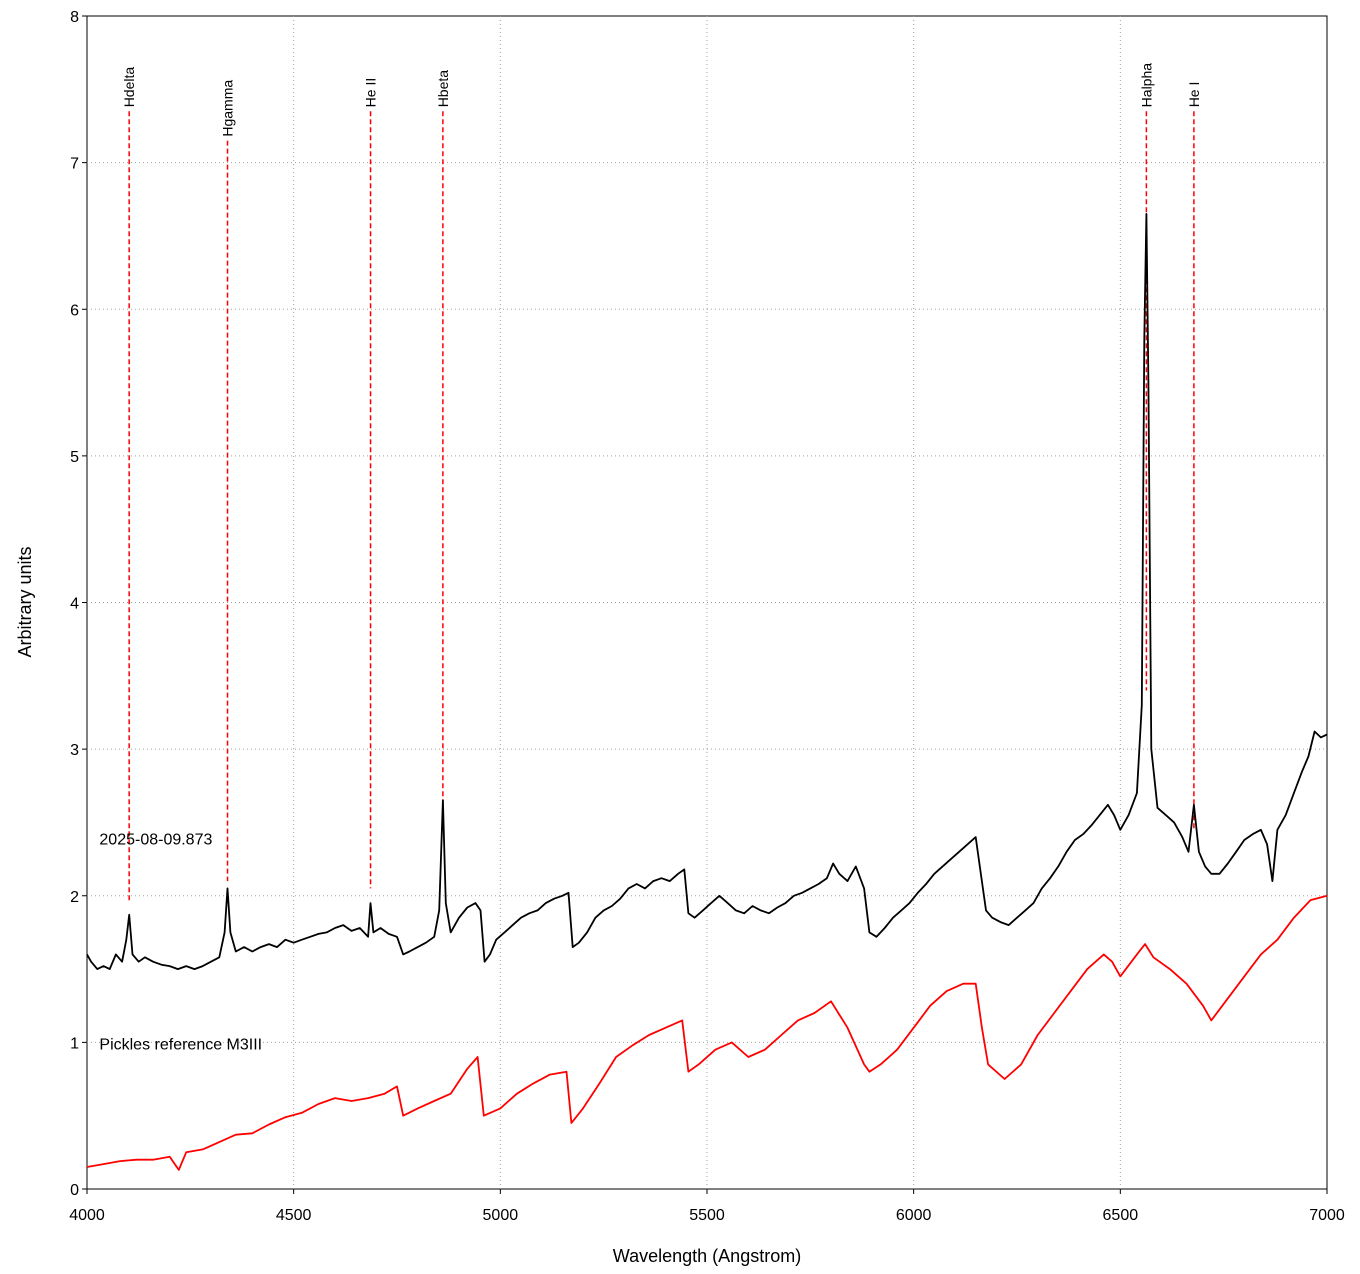 Image resolution: width=1360 pixels, height=1274 pixels. What do you see at coordinates (74, 164) in the screenshot?
I see `y-tick-label: 7` at bounding box center [74, 164].